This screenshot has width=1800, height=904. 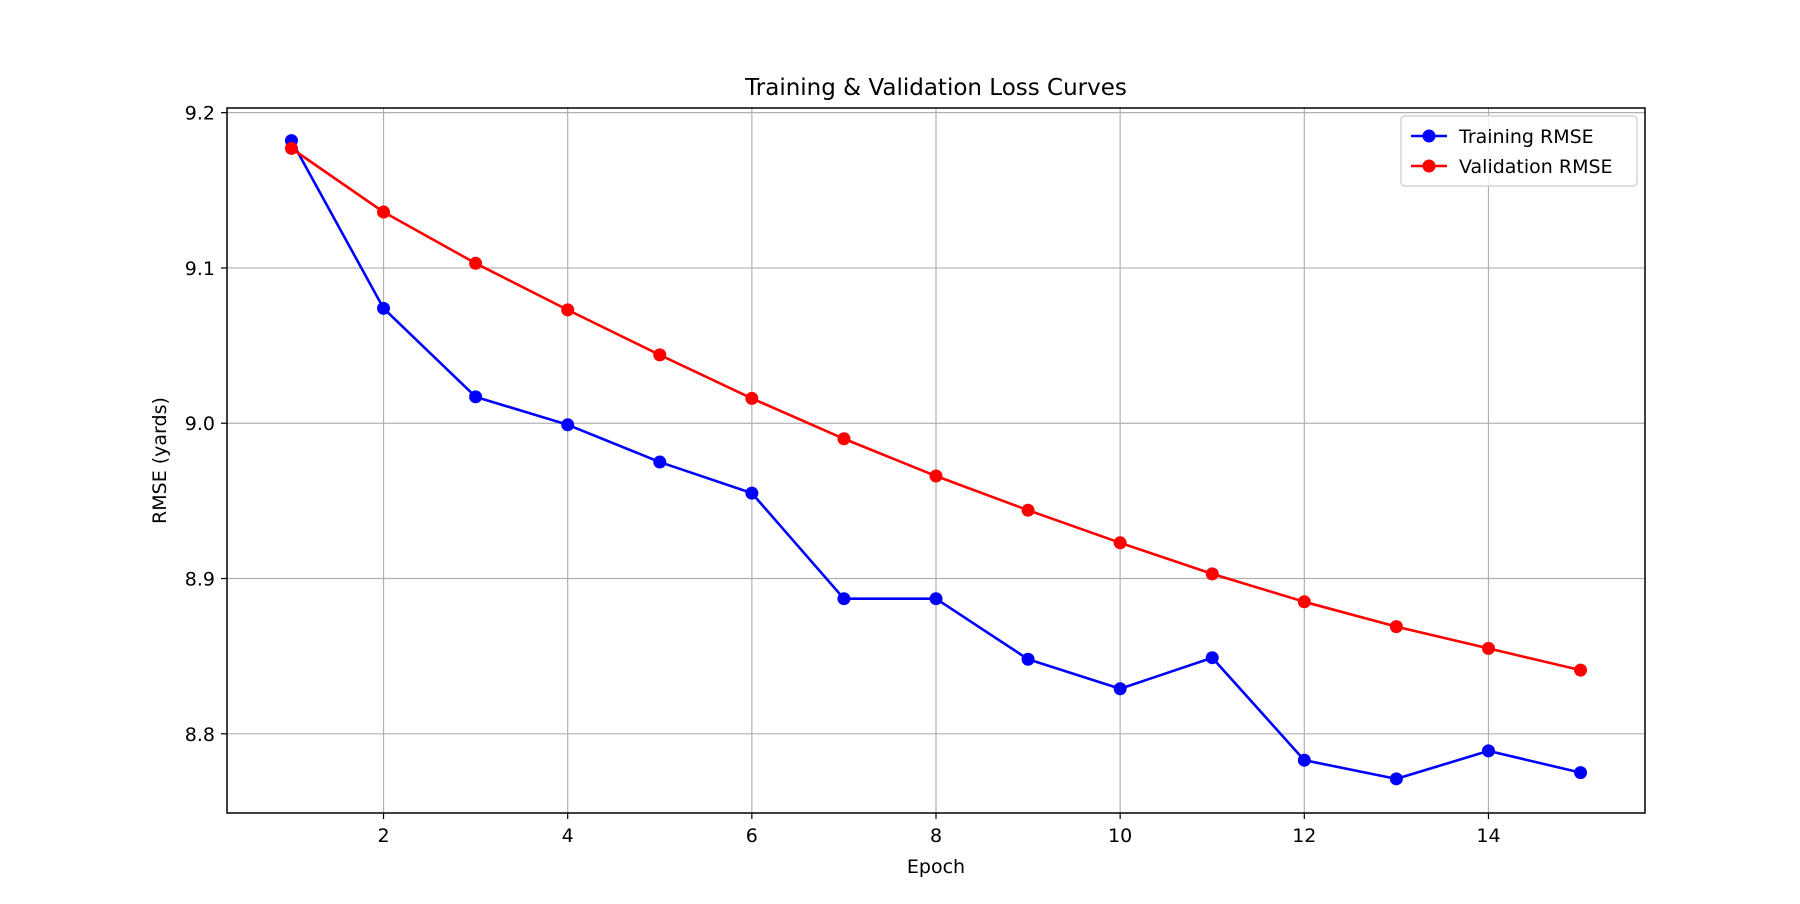 I want to click on x-tick-label: 4, so click(x=568, y=836).